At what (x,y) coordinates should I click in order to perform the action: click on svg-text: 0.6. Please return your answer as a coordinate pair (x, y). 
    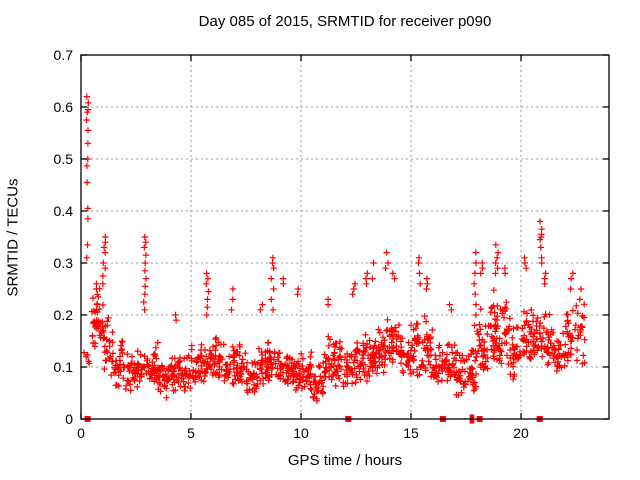
    Looking at the image, I should click on (64, 107).